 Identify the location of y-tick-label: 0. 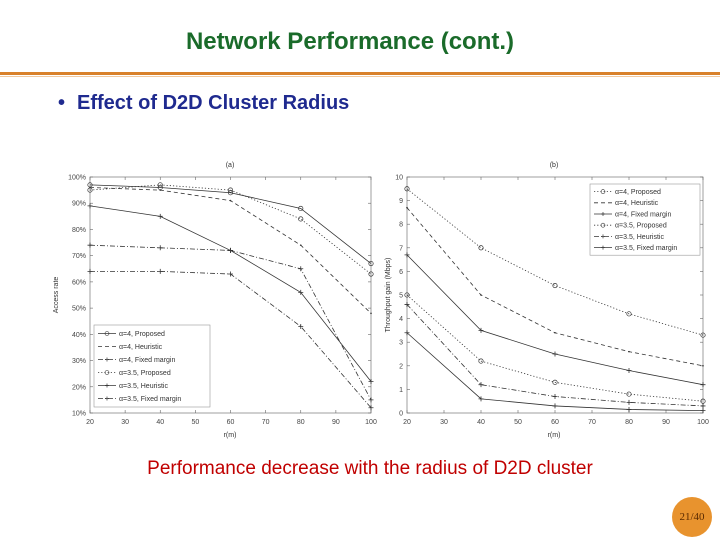
(401, 414).